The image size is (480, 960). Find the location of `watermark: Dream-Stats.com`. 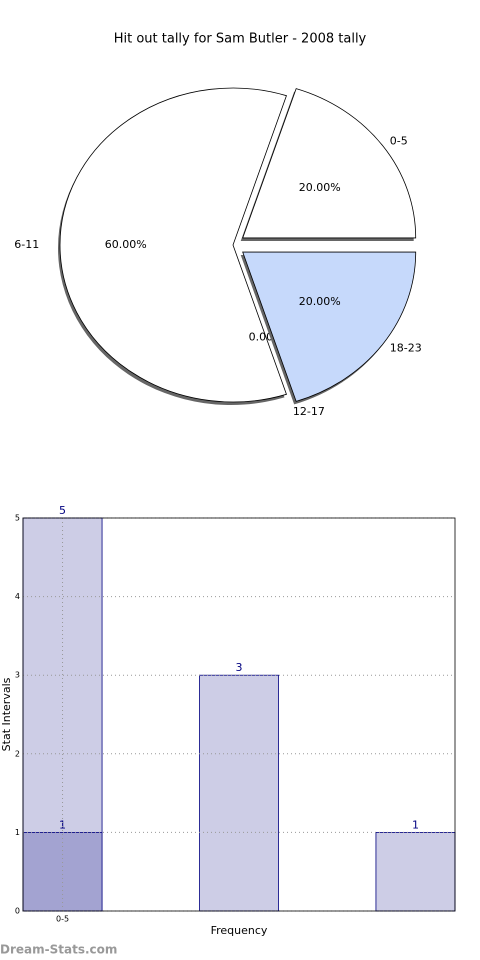

watermark: Dream-Stats.com is located at coordinates (58, 950).